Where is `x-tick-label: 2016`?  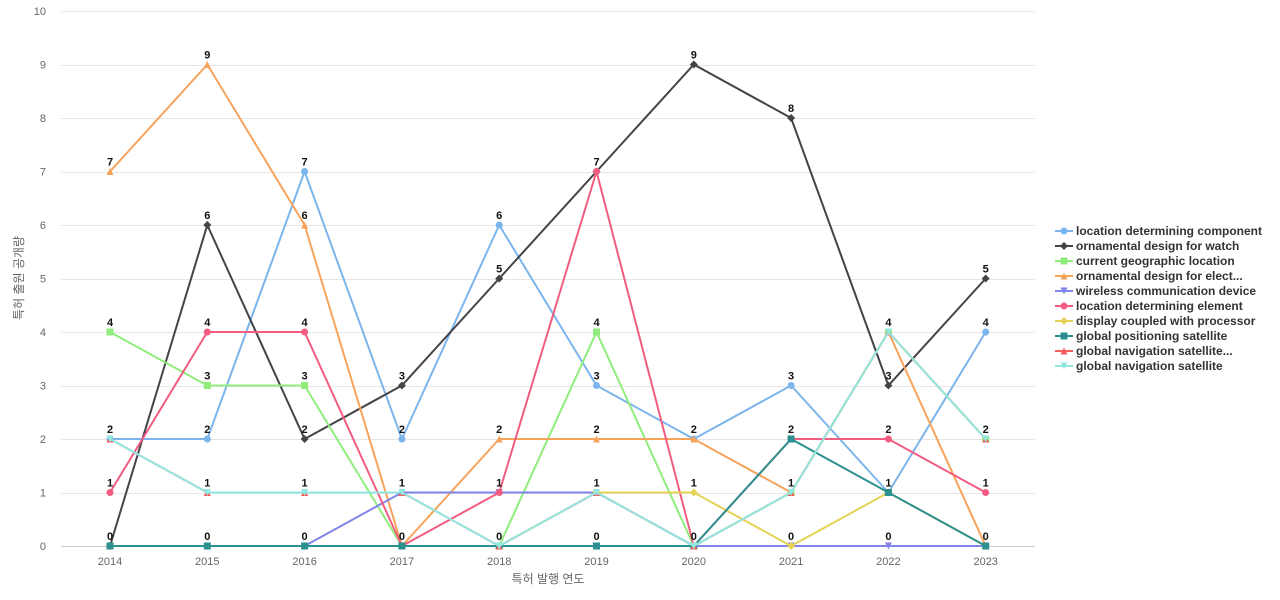
x-tick-label: 2016 is located at coordinates (304, 562).